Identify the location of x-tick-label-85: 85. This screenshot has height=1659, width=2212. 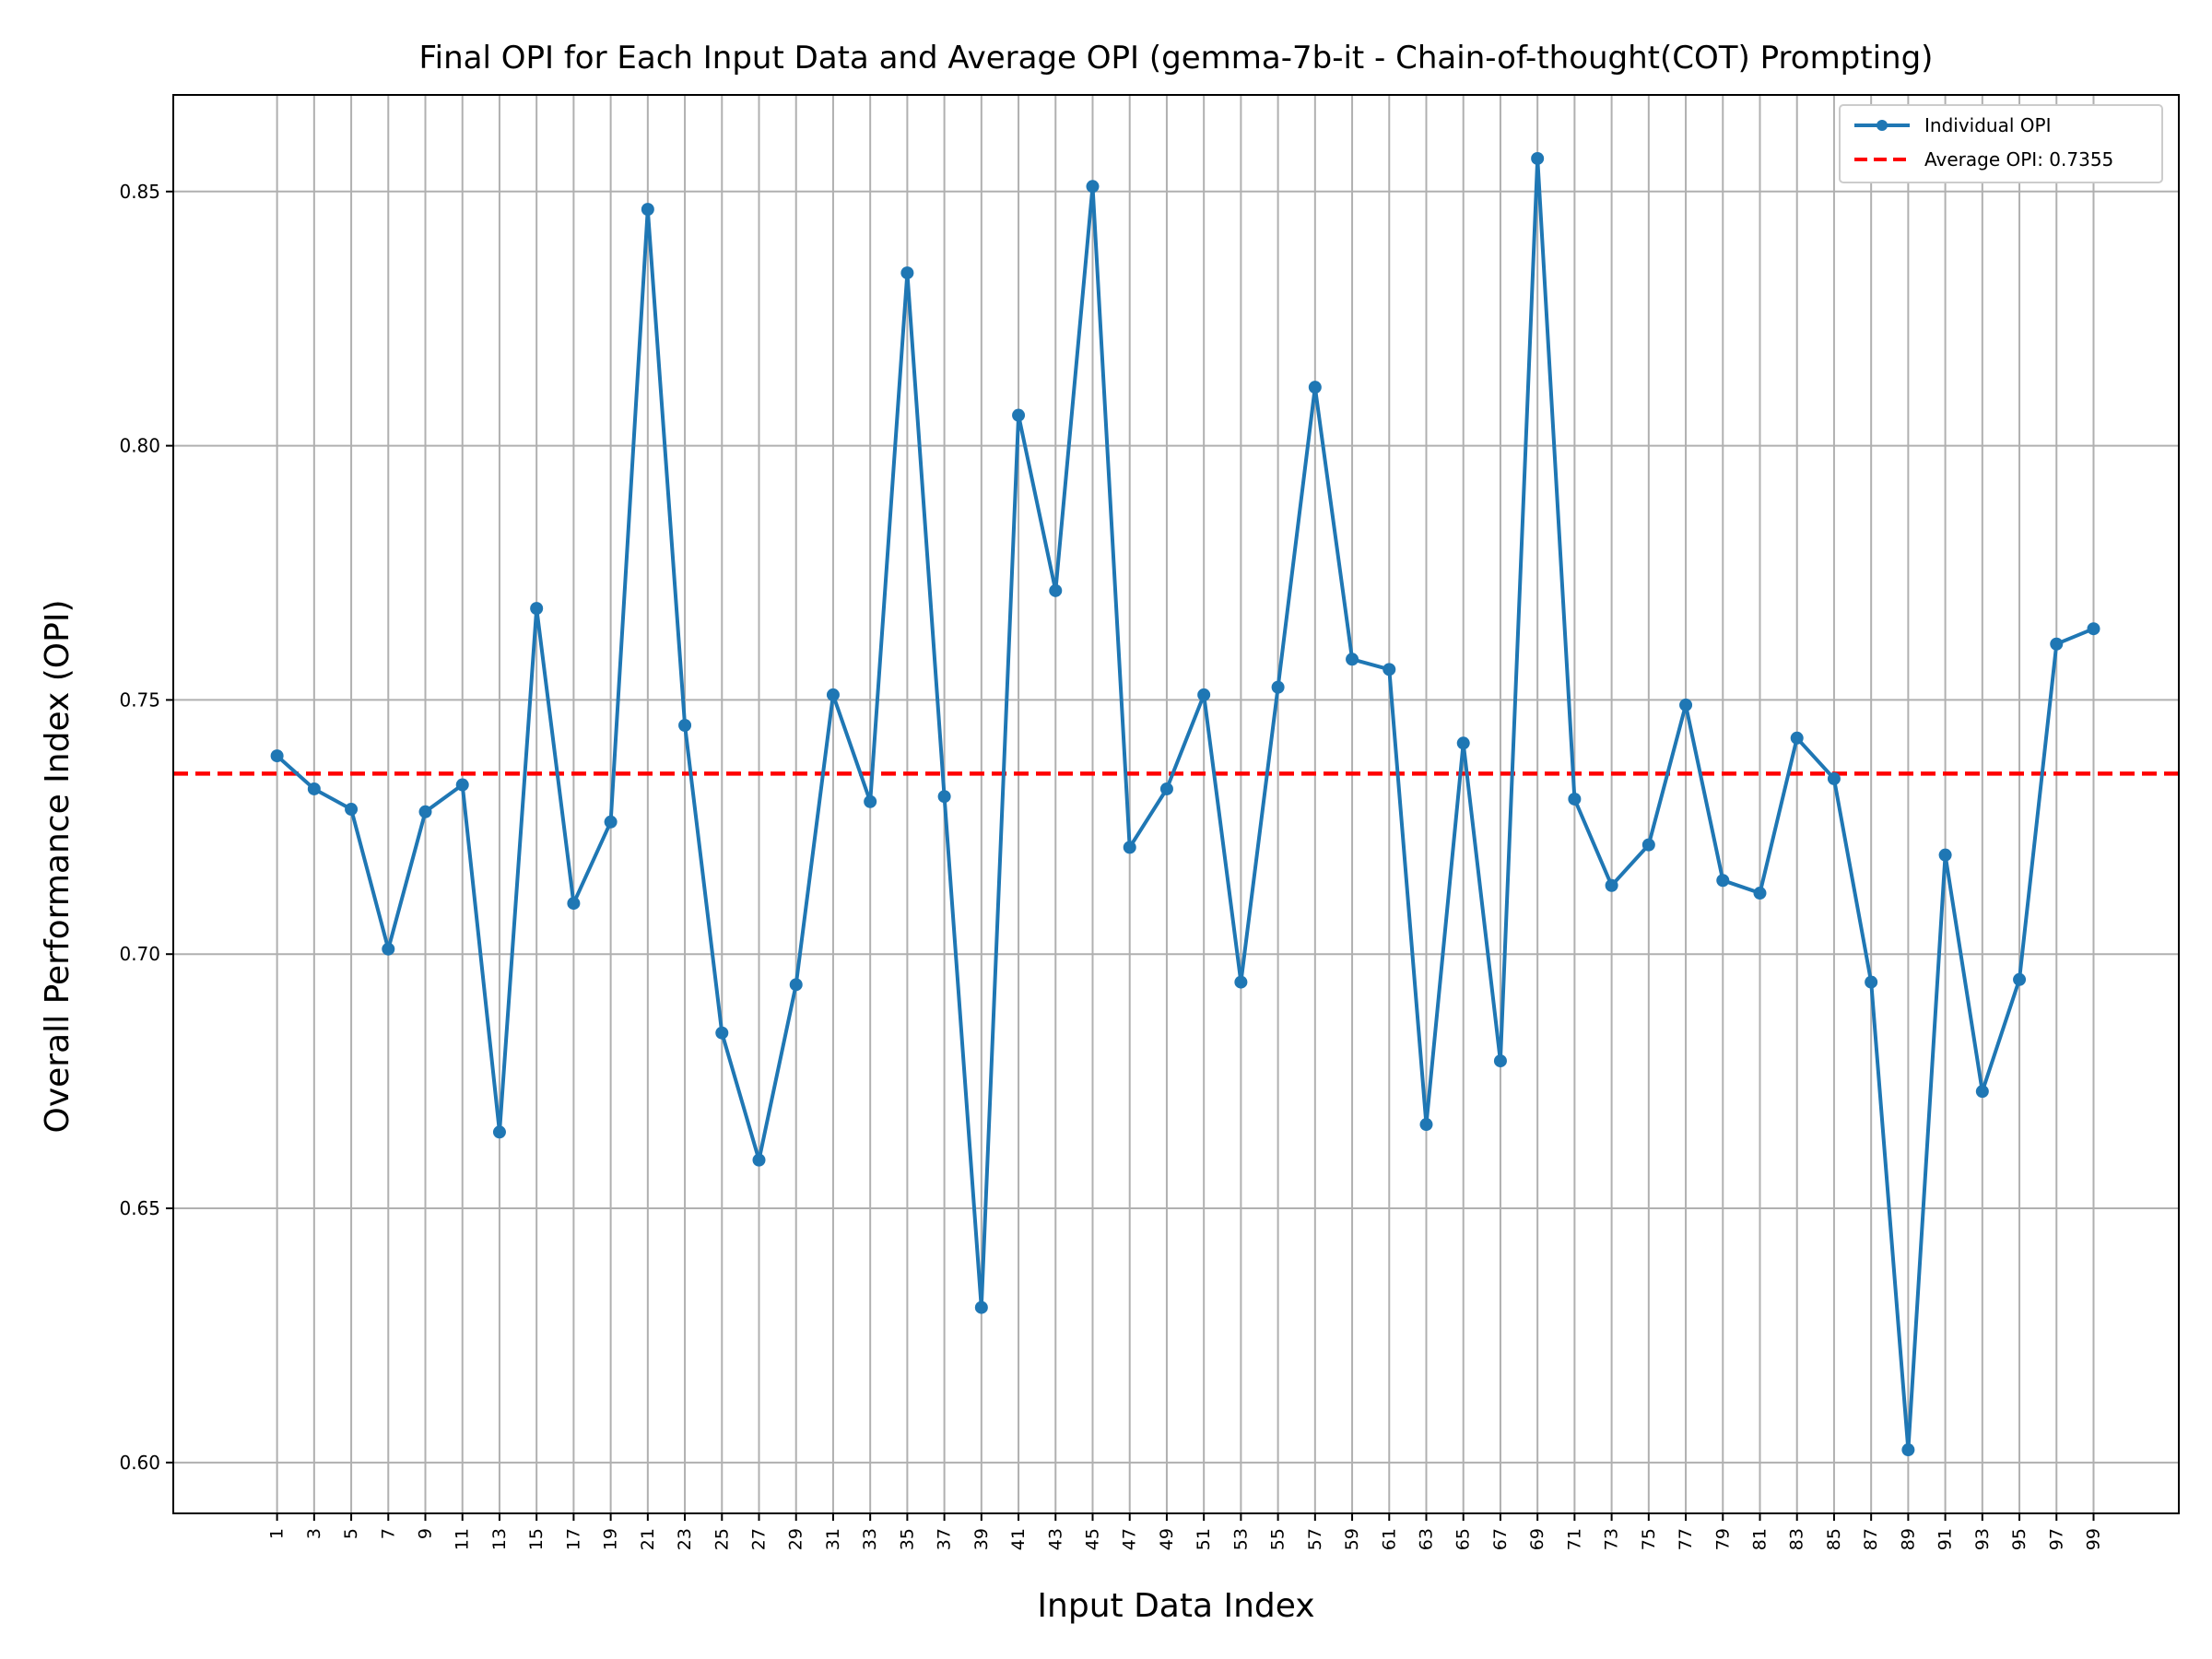
(1834, 1539).